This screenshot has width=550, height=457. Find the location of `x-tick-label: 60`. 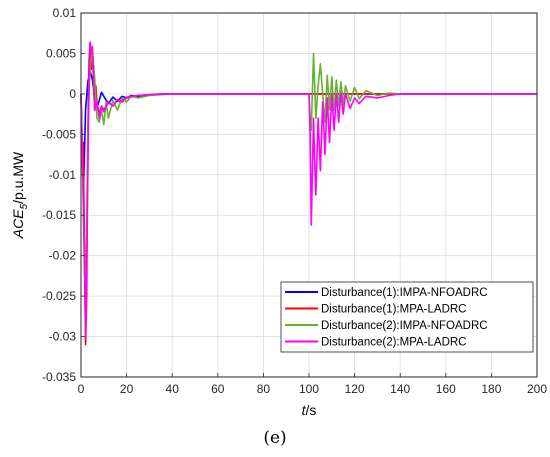

x-tick-label: 60 is located at coordinates (218, 389).